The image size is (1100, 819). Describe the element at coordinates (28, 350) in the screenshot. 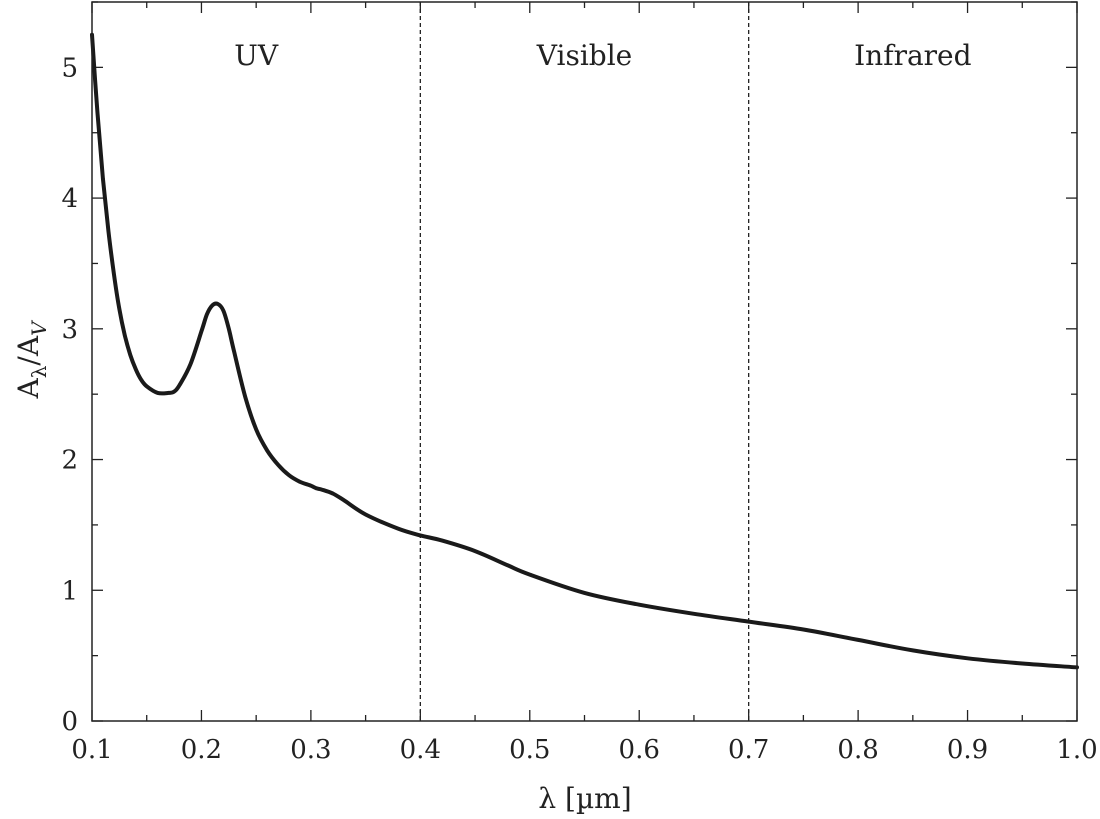

I see `y-axis-title-slash: /A` at that location.